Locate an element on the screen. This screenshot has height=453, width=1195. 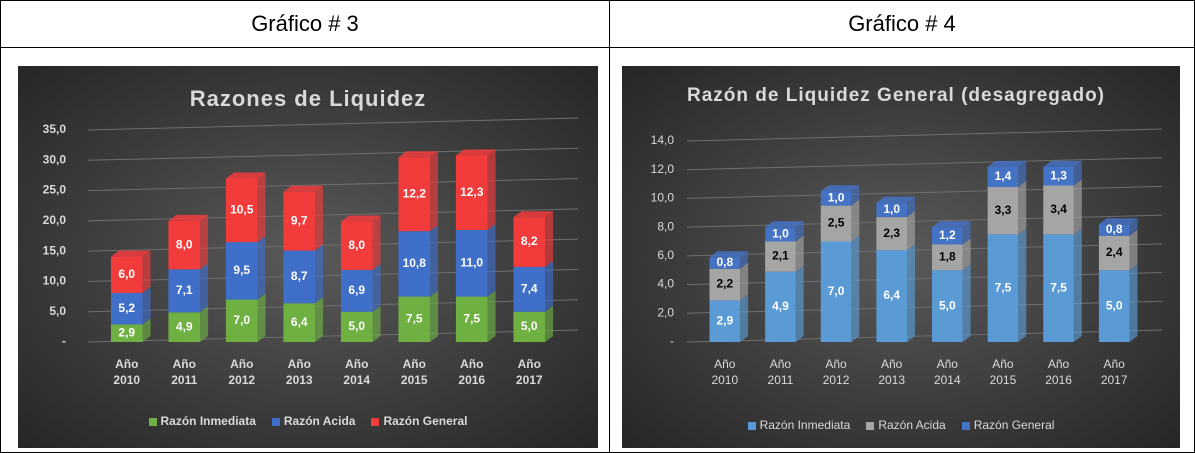
data-label: 7,1 is located at coordinates (184, 290).